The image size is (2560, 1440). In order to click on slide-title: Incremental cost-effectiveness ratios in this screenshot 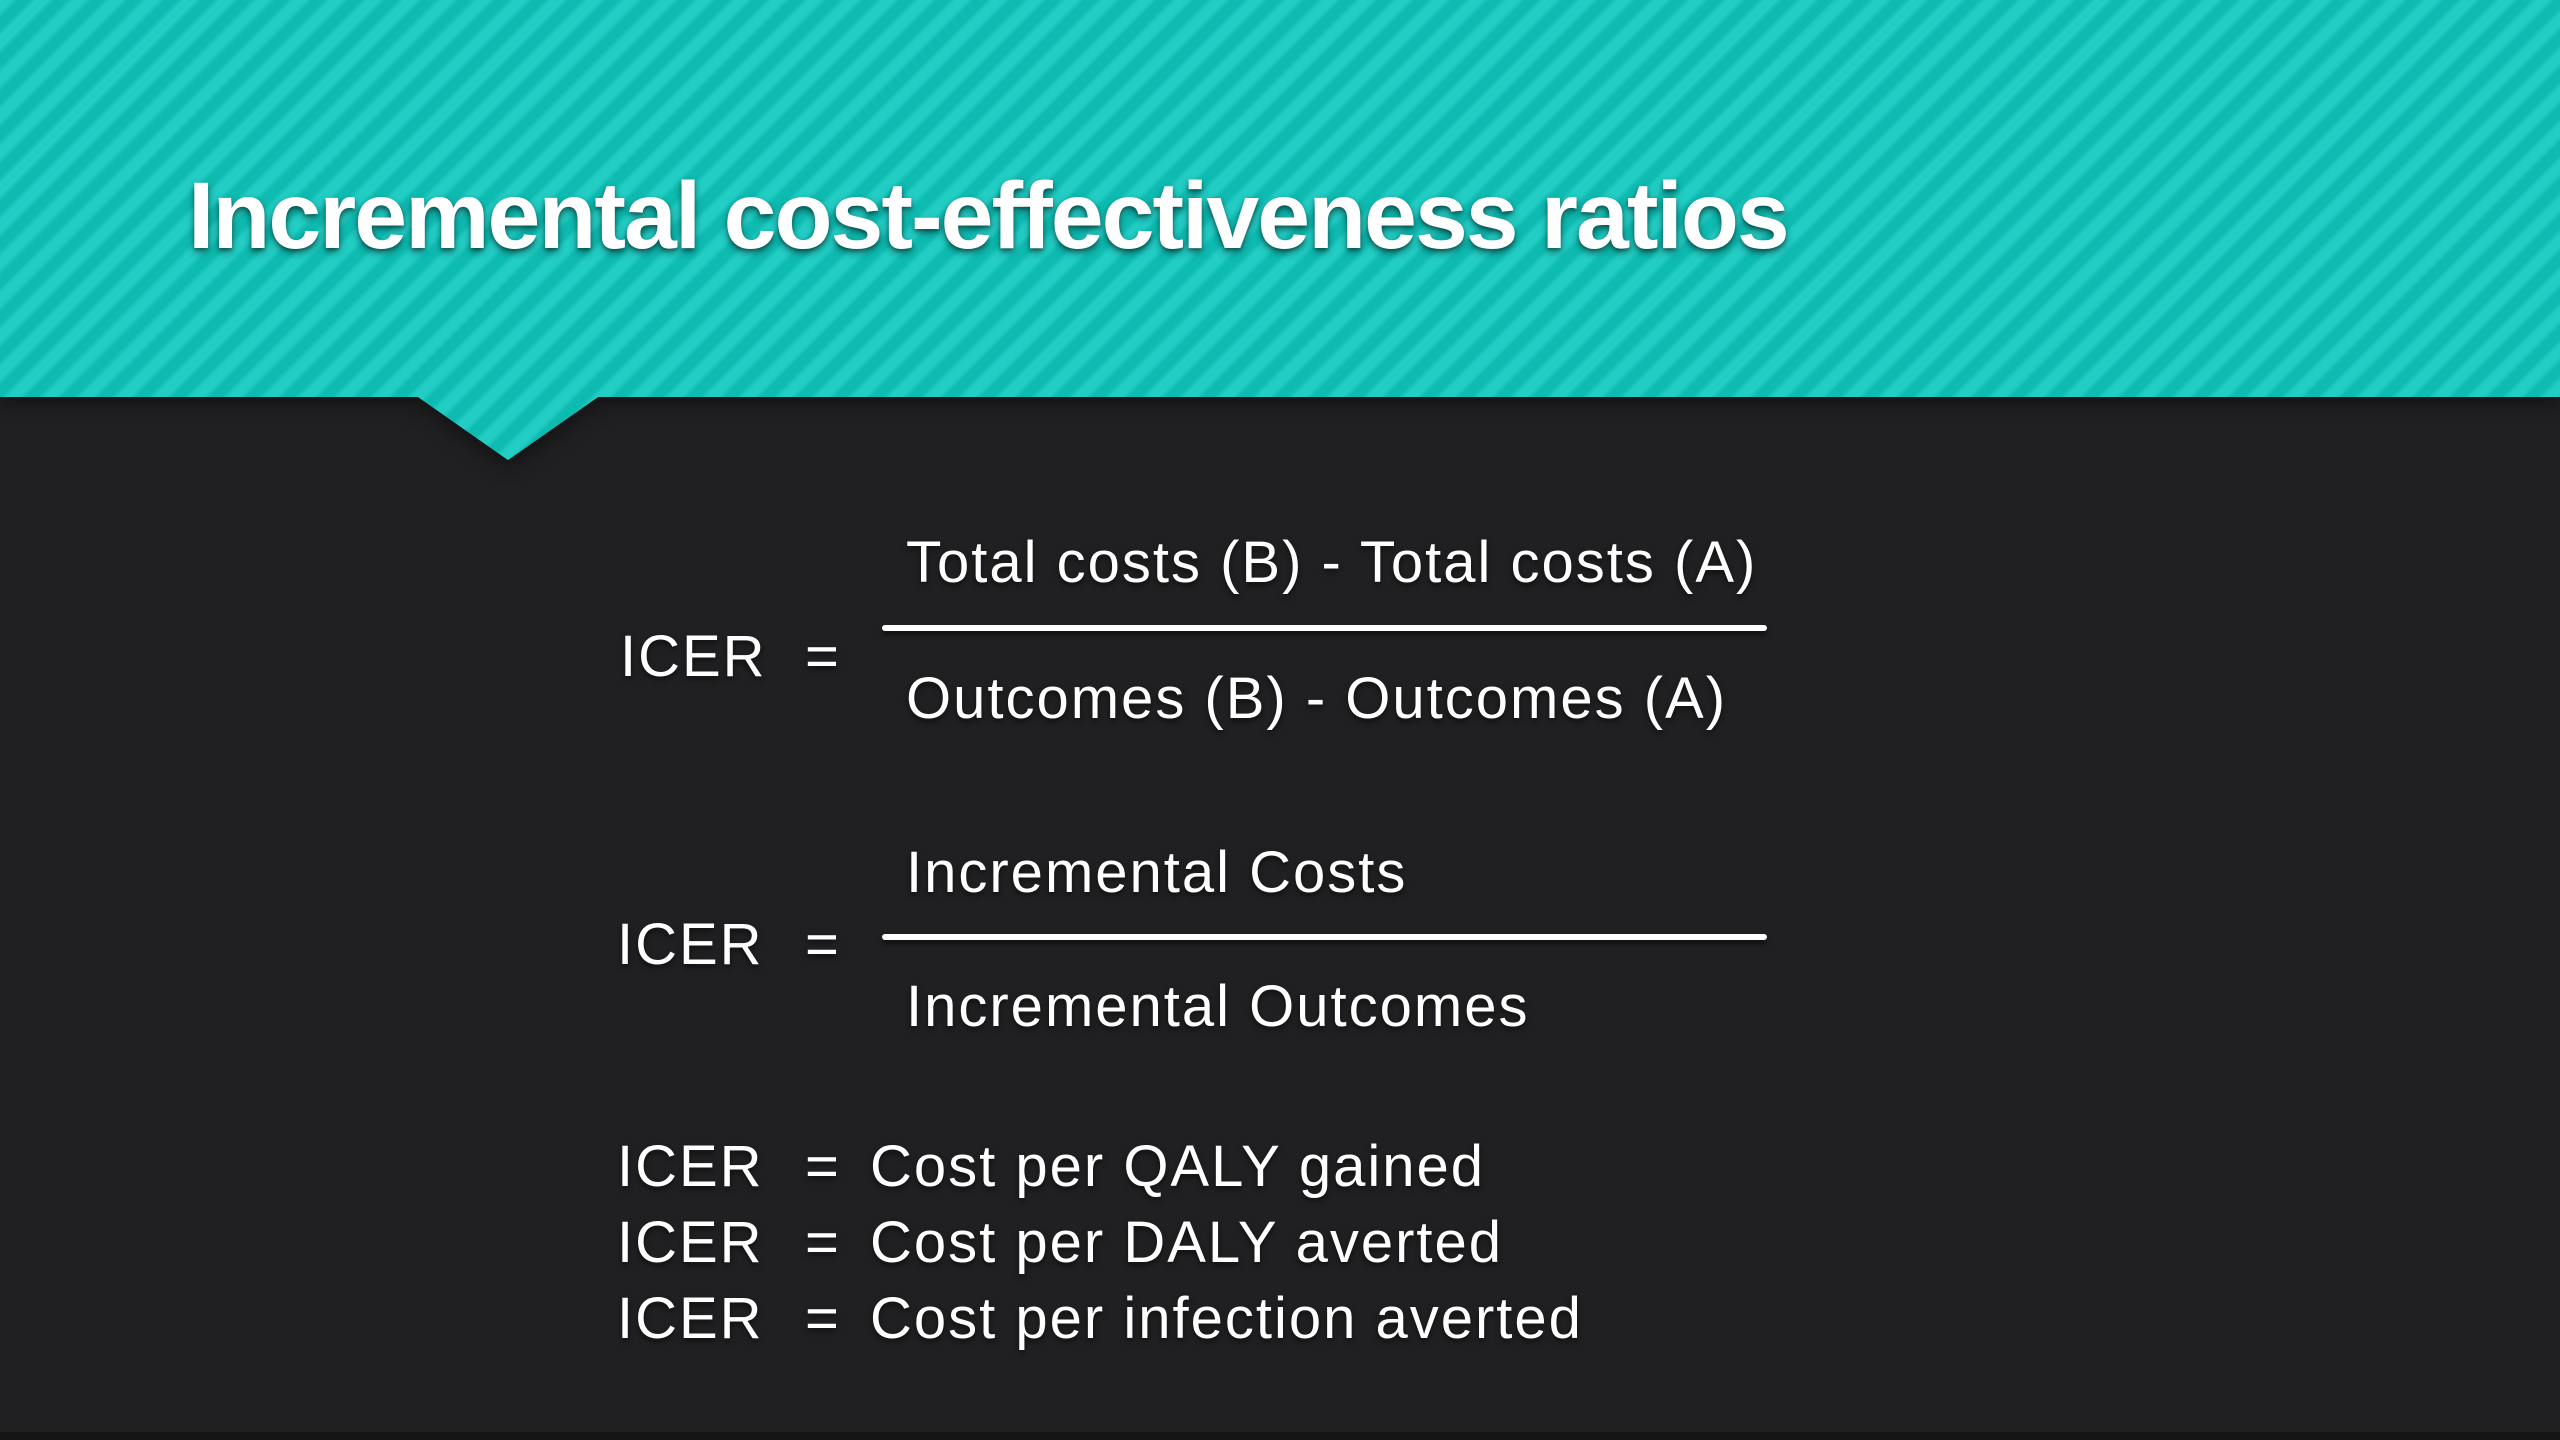, I will do `click(989, 216)`.